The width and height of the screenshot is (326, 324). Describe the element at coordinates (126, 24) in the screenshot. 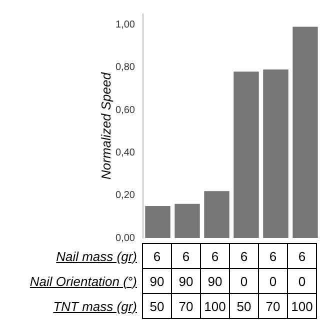

I see `y-tick-label: 1,00` at that location.